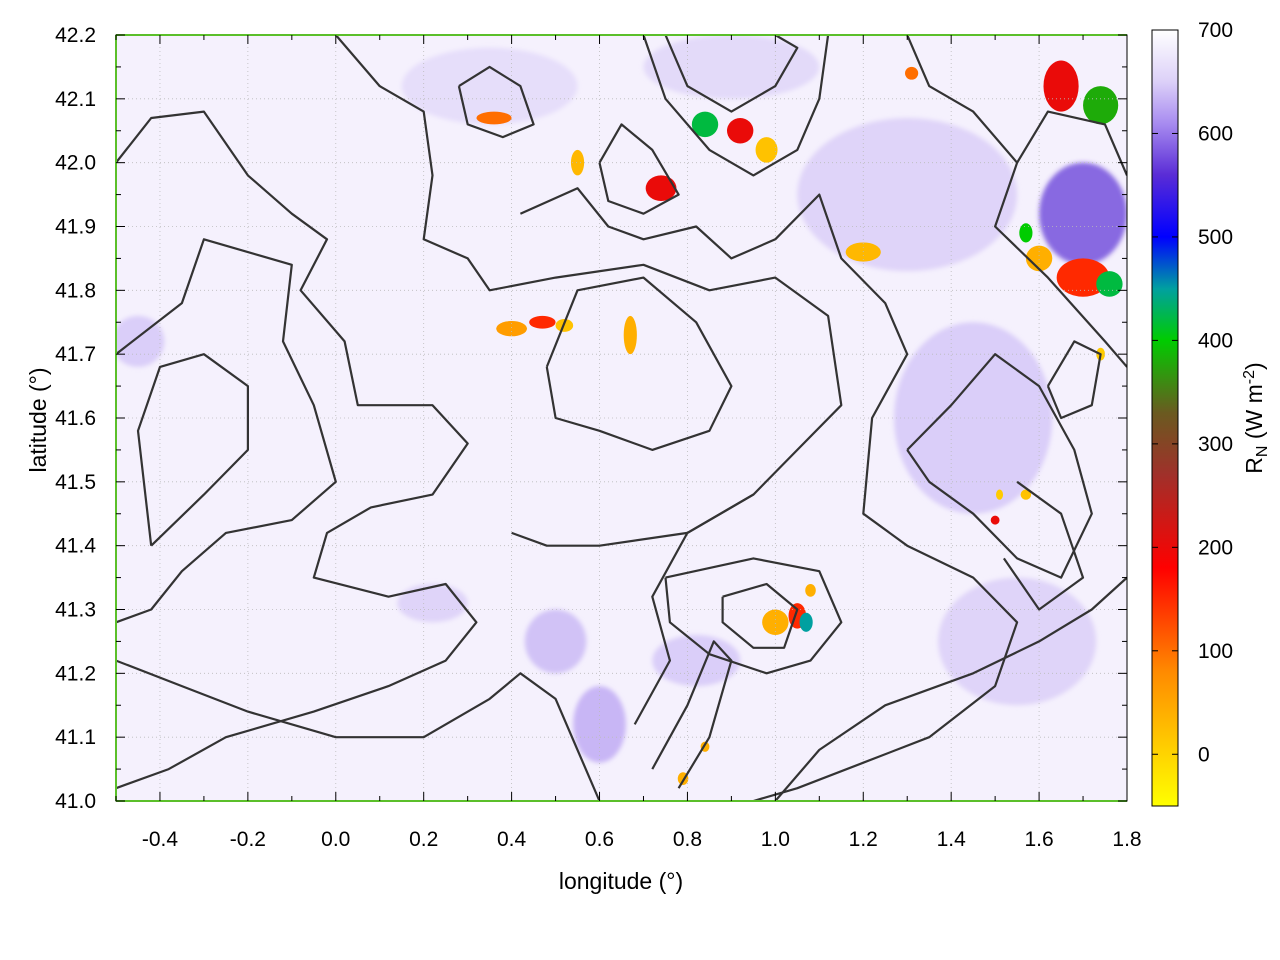 This screenshot has height=960, width=1280. I want to click on colorbar-tick-label: 200, so click(1215, 547).